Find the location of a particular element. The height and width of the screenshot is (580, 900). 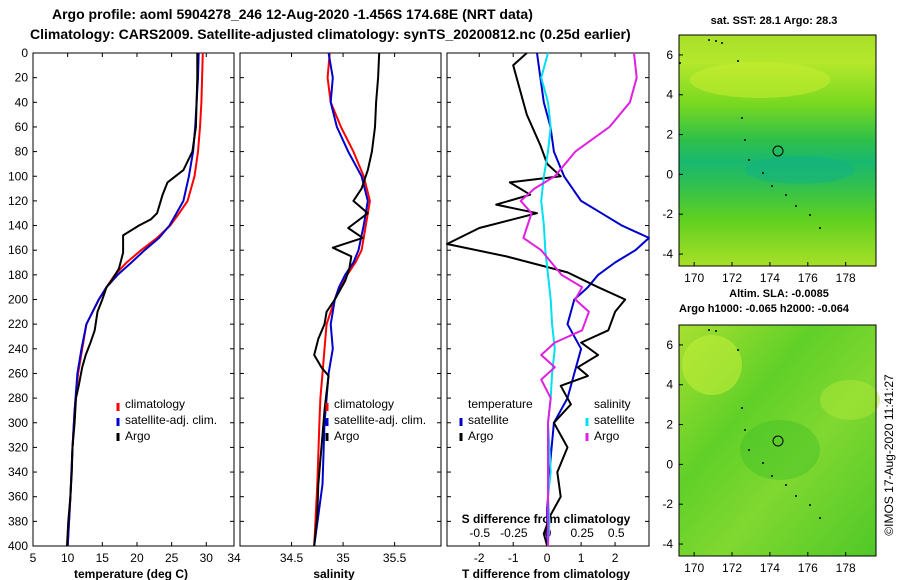

sla-map-frame is located at coordinates (777, 440).